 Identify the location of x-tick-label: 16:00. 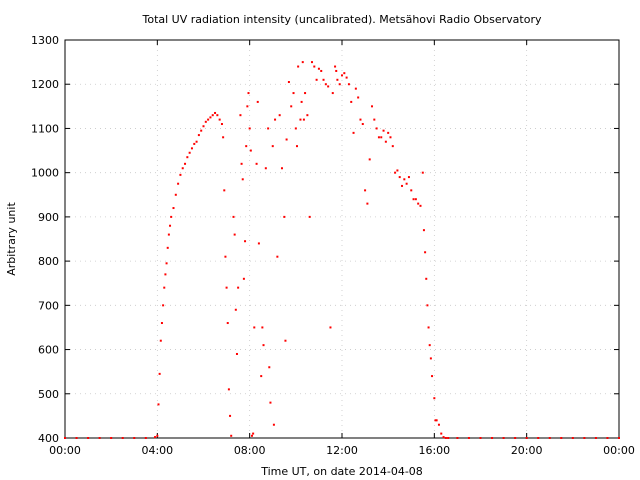
(434, 450).